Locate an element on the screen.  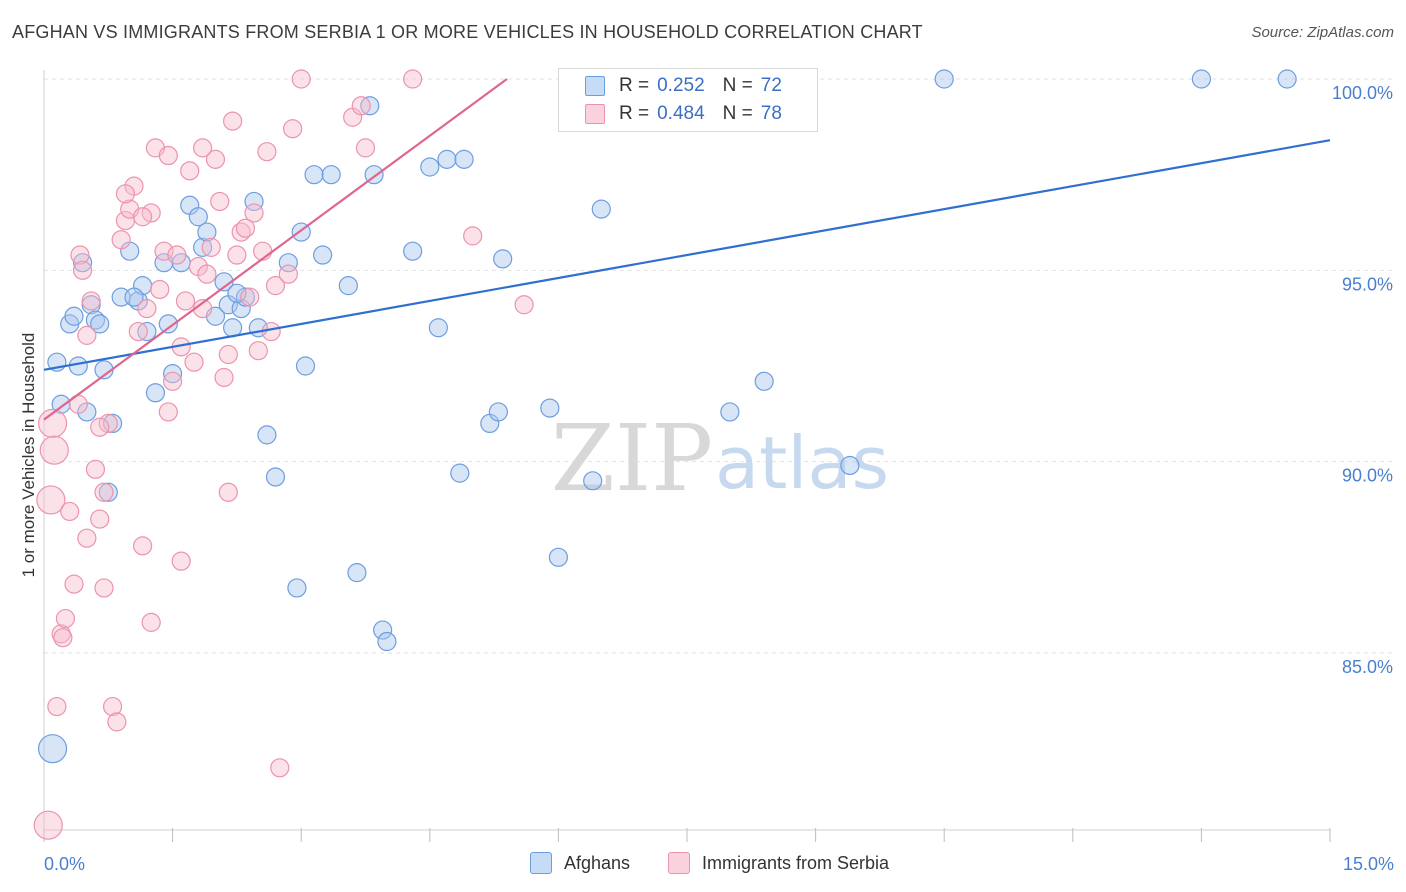
stats-legend: R = 0.252 N = 72 R = 0.484 N = 78 is located at coordinates (688, 100).